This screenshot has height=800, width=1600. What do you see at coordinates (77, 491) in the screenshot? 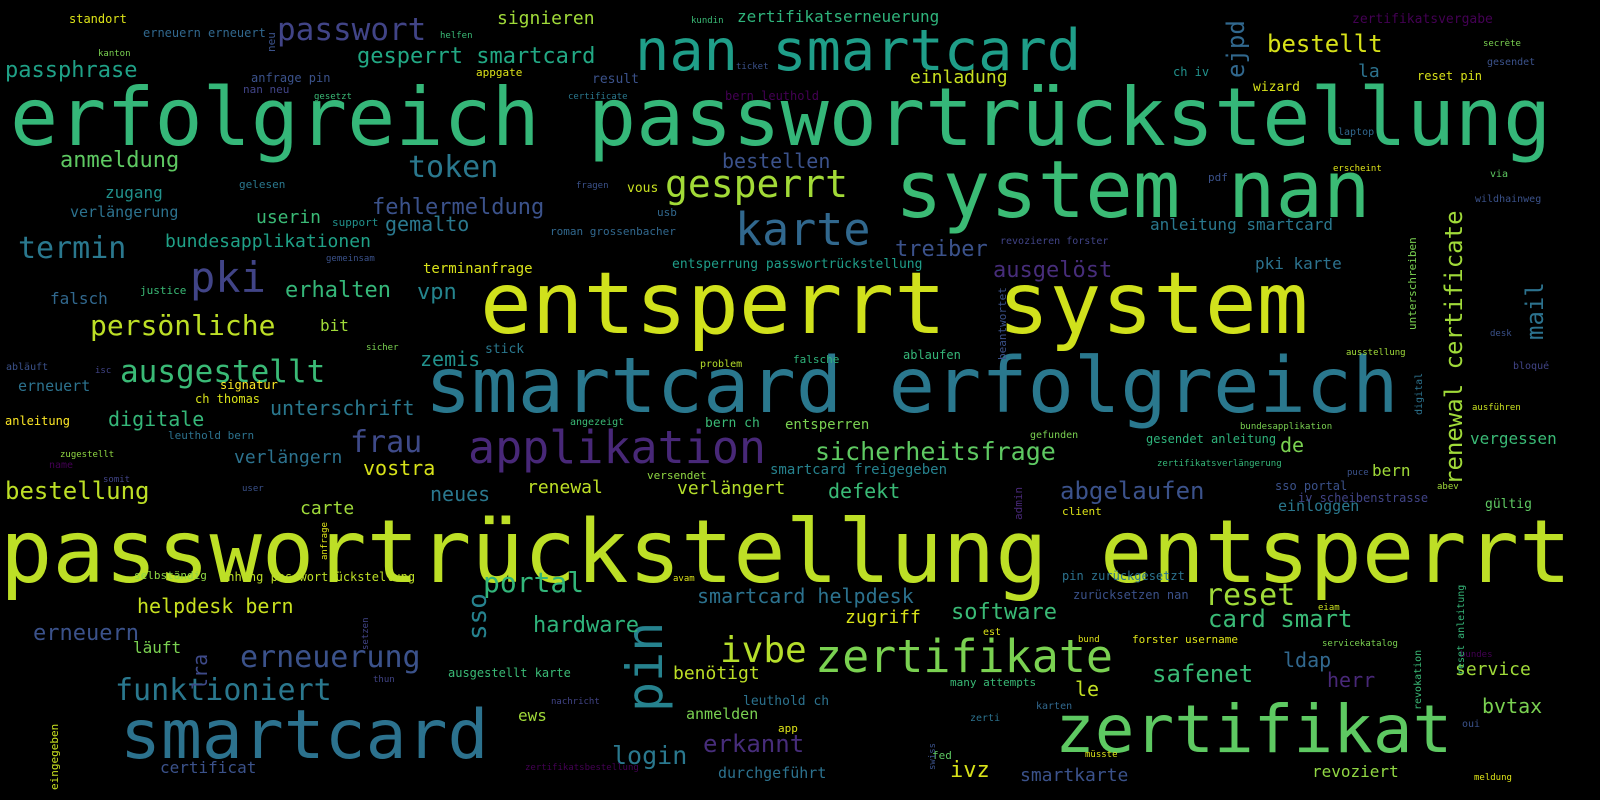
I see `word: bestellung` at bounding box center [77, 491].